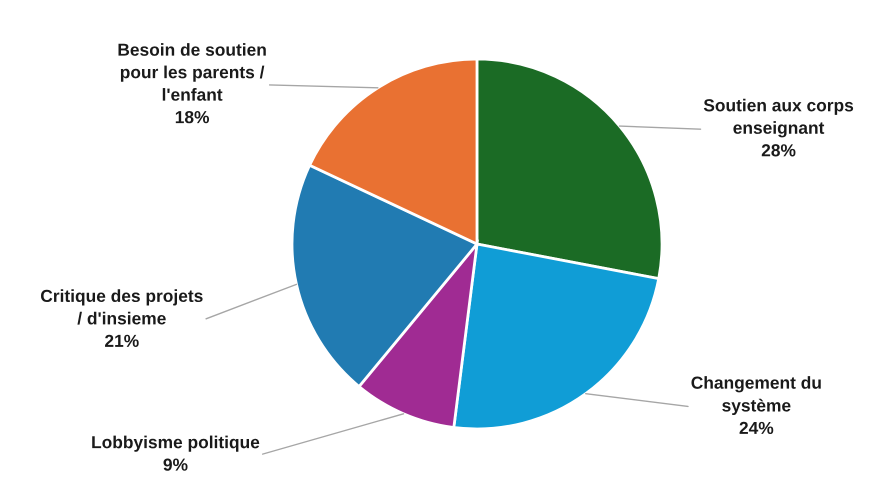 Image resolution: width=879 pixels, height=481 pixels. What do you see at coordinates (122, 340) in the screenshot?
I see `data-label: 21%` at bounding box center [122, 340].